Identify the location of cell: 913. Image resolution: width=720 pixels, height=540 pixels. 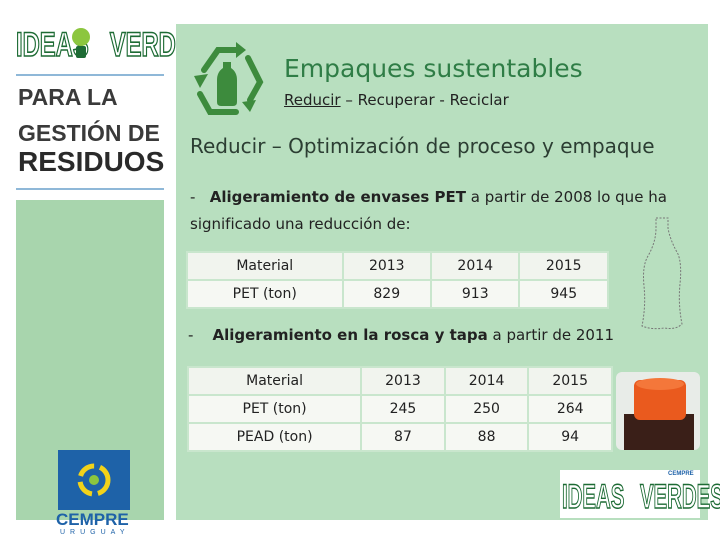
(475, 294).